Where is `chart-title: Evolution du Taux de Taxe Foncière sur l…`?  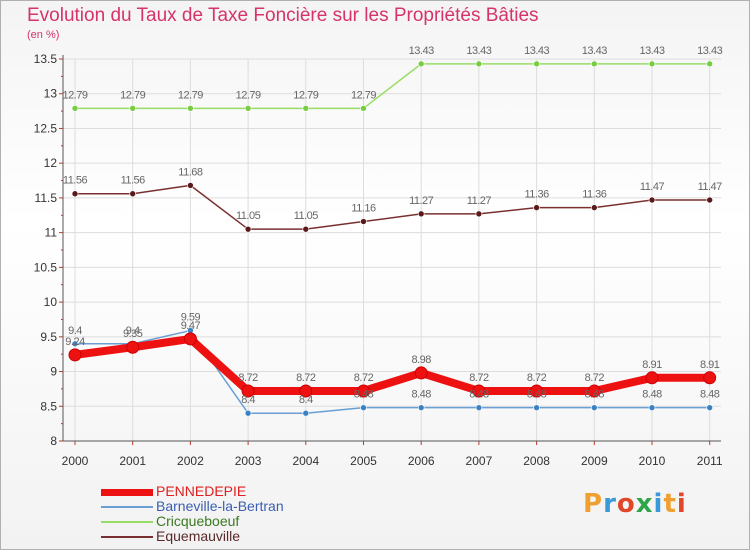 chart-title: Evolution du Taux de Taxe Foncière sur l… is located at coordinates (283, 15).